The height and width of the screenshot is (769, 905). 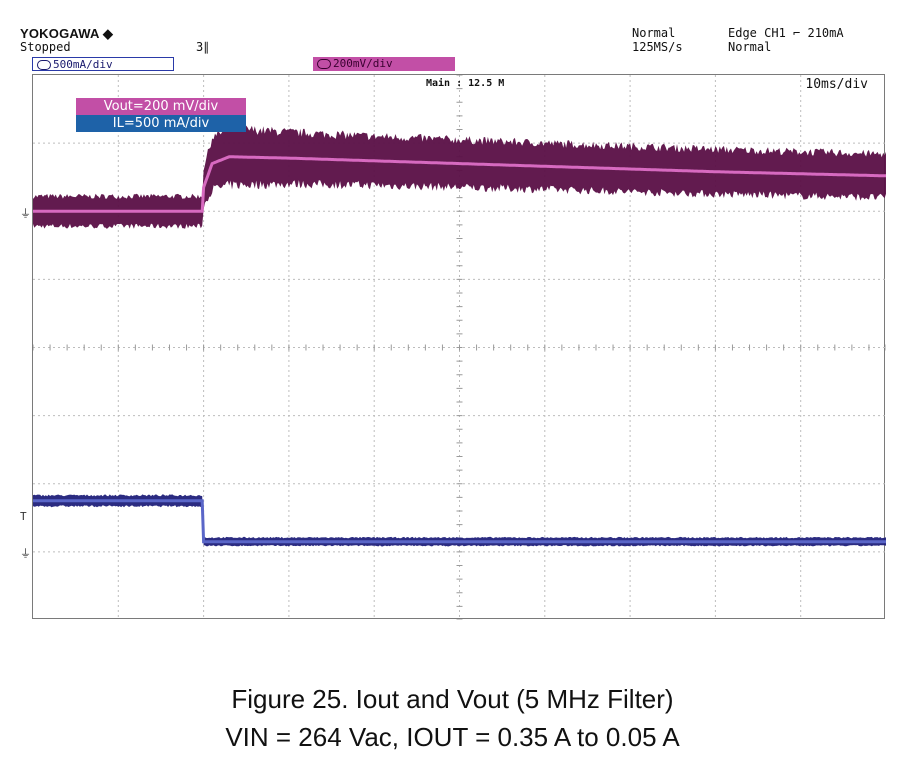 I want to click on trigger-setting: Edge CH1 ⌐ 210mA, so click(x=786, y=33).